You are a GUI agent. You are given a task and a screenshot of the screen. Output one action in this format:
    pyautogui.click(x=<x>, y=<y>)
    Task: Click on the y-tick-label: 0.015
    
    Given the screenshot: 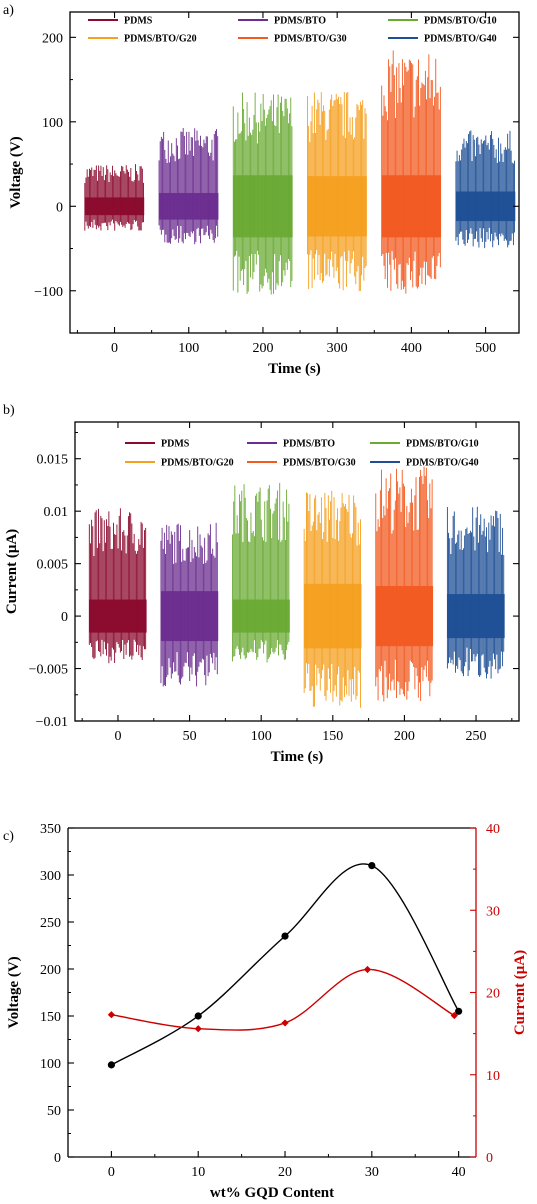 What is the action you would take?
    pyautogui.click(x=53, y=460)
    